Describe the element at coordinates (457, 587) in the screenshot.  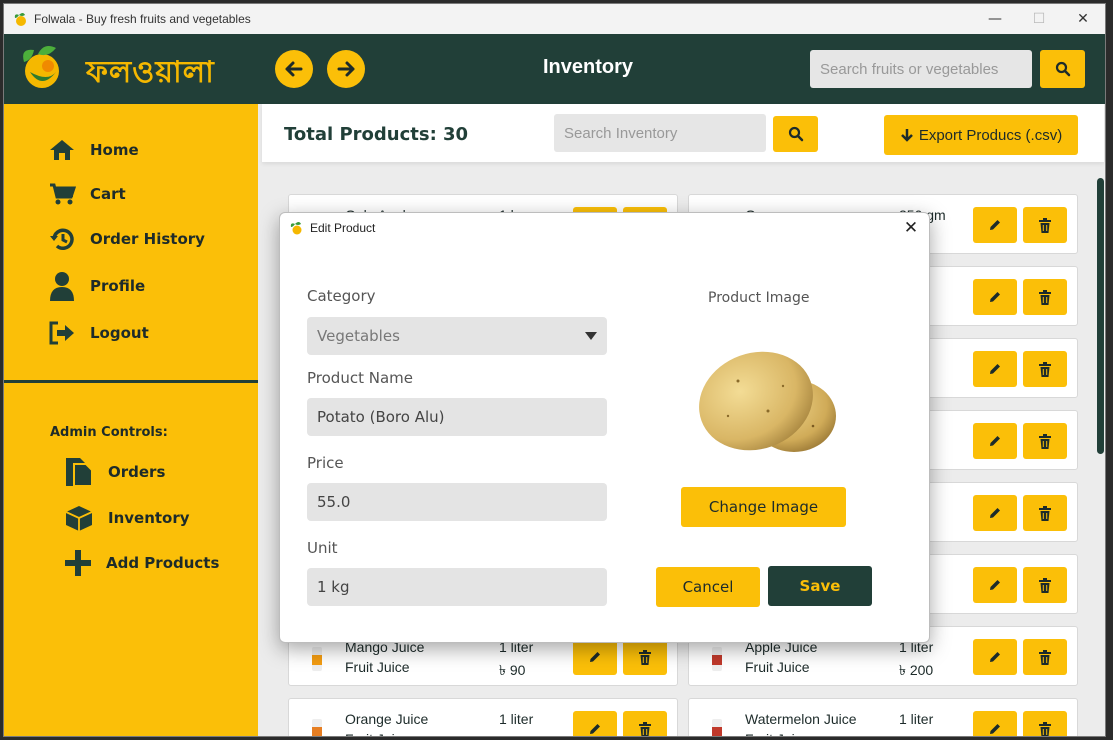
I see `unit-field: 1 kg` at that location.